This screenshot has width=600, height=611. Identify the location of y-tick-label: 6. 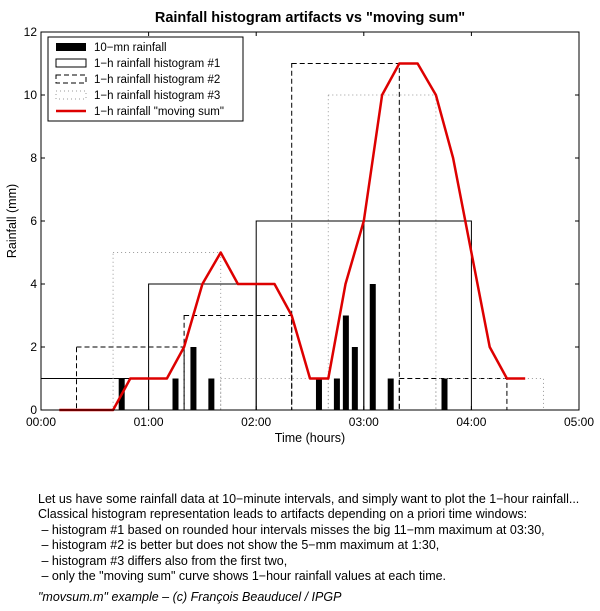
(33, 221).